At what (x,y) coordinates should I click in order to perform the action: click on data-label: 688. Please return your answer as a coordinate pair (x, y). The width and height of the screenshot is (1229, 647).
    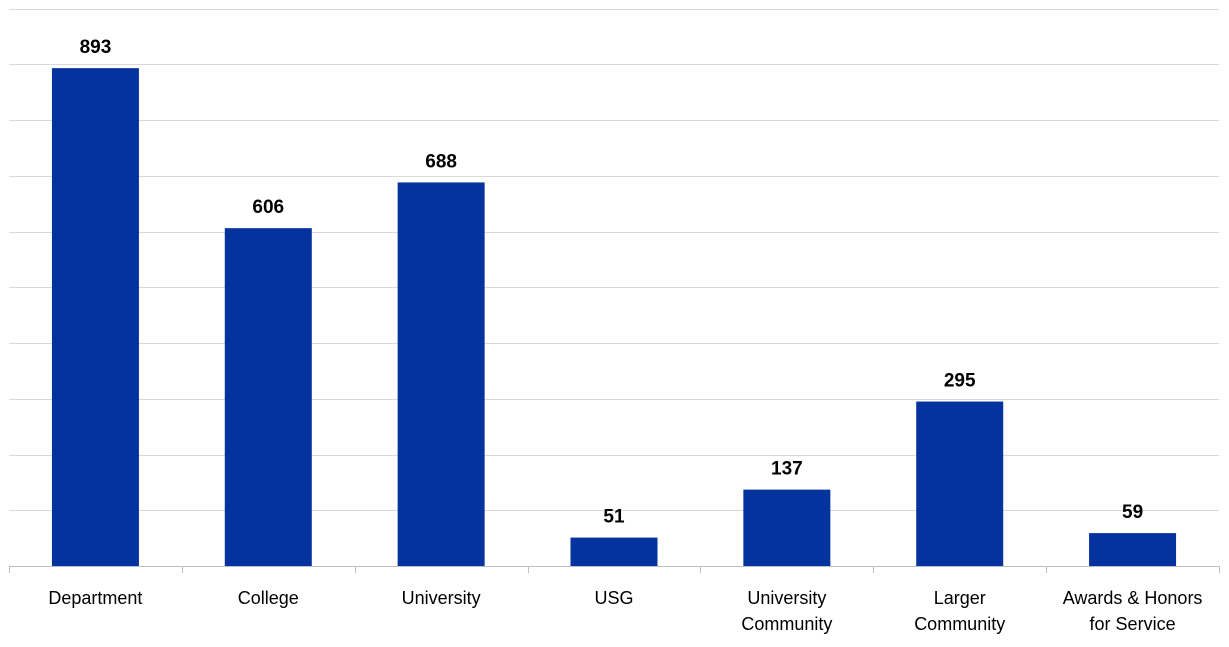
    Looking at the image, I should click on (441, 161).